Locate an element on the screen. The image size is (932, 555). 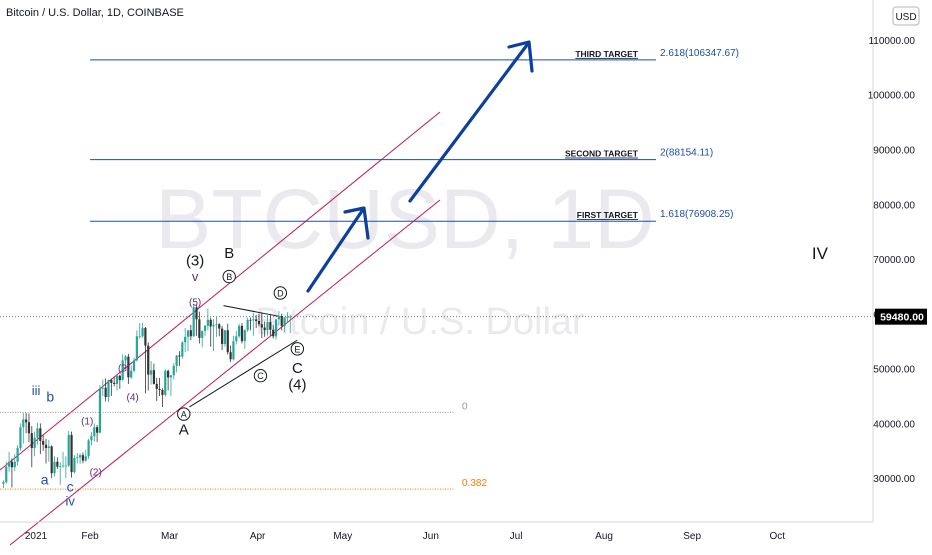
wave-label: a is located at coordinates (45, 480).